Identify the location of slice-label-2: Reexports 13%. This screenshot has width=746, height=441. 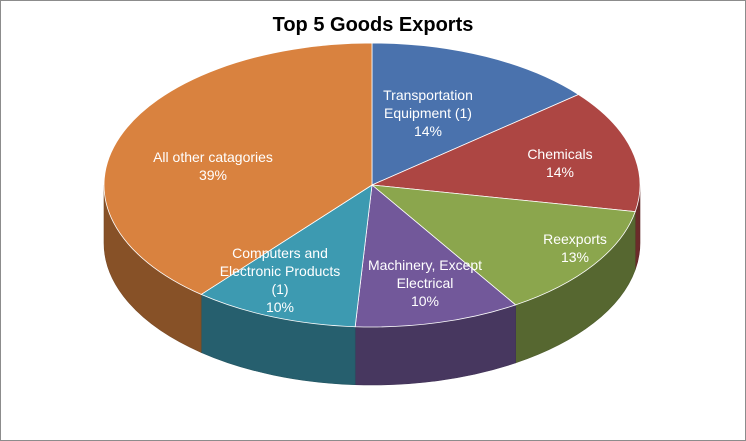
(575, 248).